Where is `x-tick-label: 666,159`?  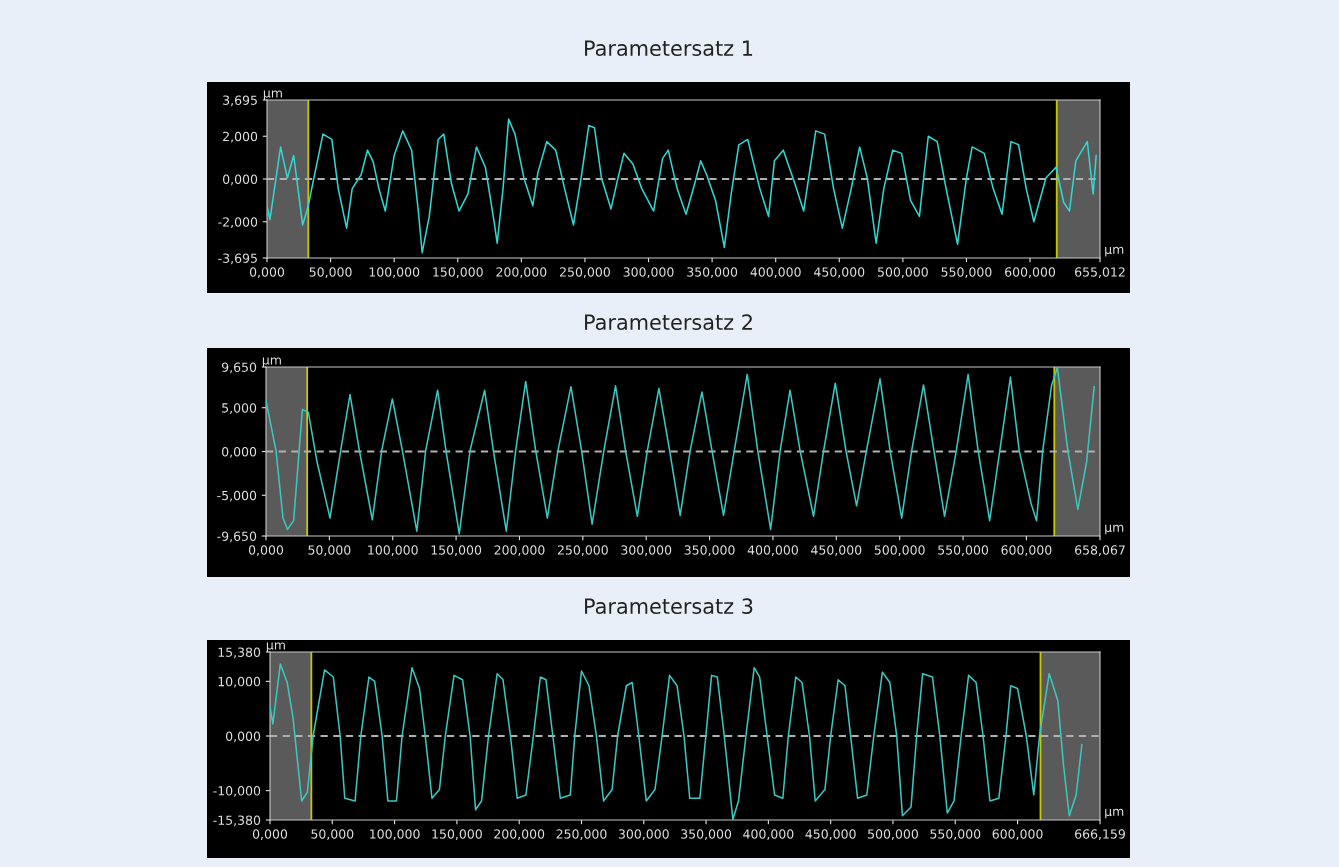 x-tick-label: 666,159 is located at coordinates (1100, 834).